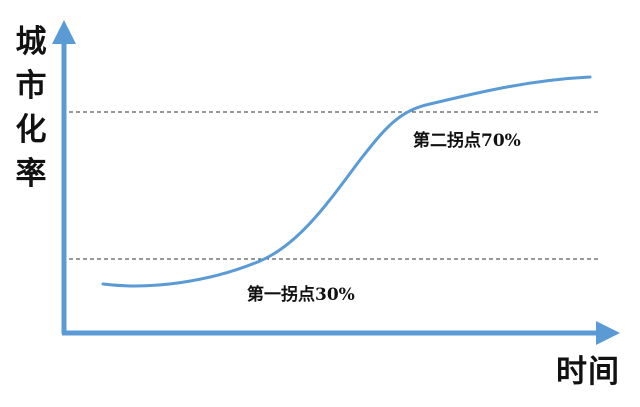 The height and width of the screenshot is (407, 640). Describe the element at coordinates (31, 108) in the screenshot. I see `y-axis-label: 城市化率` at that location.